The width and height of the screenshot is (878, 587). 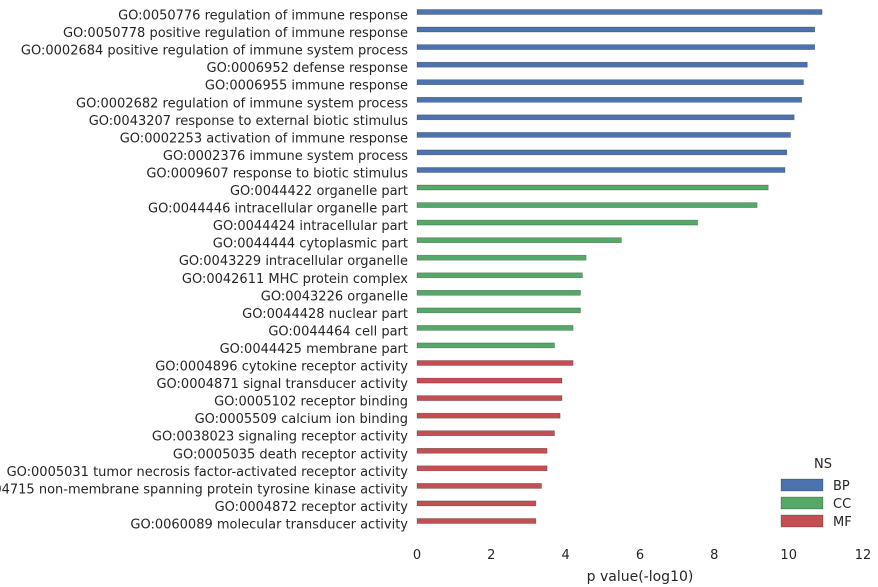 I want to click on x-tick-label: 0, so click(x=417, y=555).